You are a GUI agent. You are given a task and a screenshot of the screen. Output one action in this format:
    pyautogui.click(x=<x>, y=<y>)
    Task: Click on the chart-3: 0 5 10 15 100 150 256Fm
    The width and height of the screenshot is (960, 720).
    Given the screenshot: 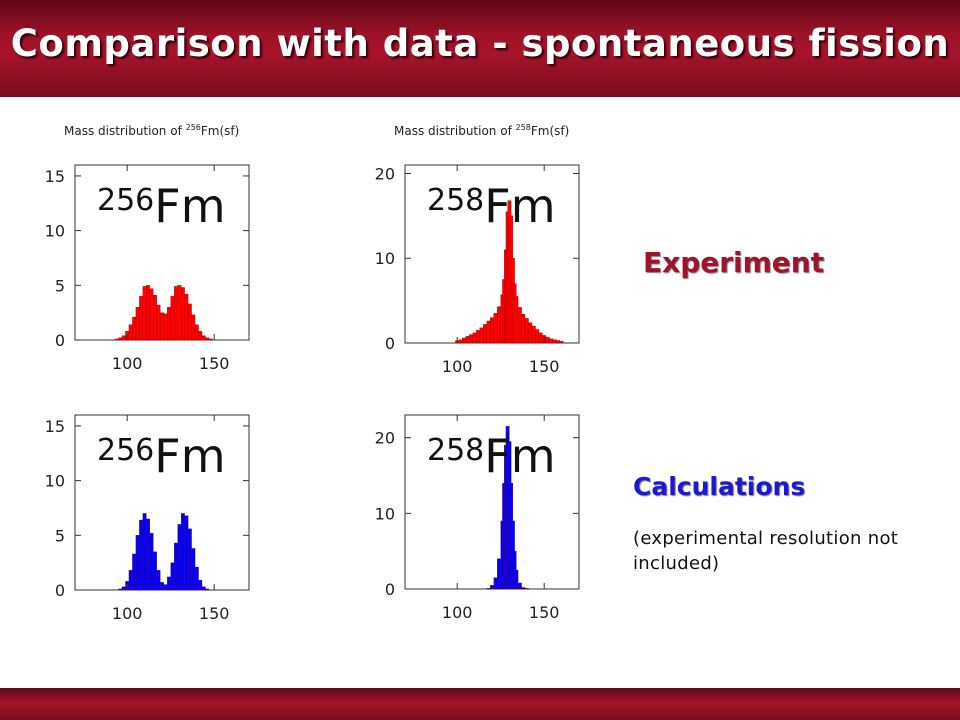 What is the action you would take?
    pyautogui.click(x=147, y=518)
    